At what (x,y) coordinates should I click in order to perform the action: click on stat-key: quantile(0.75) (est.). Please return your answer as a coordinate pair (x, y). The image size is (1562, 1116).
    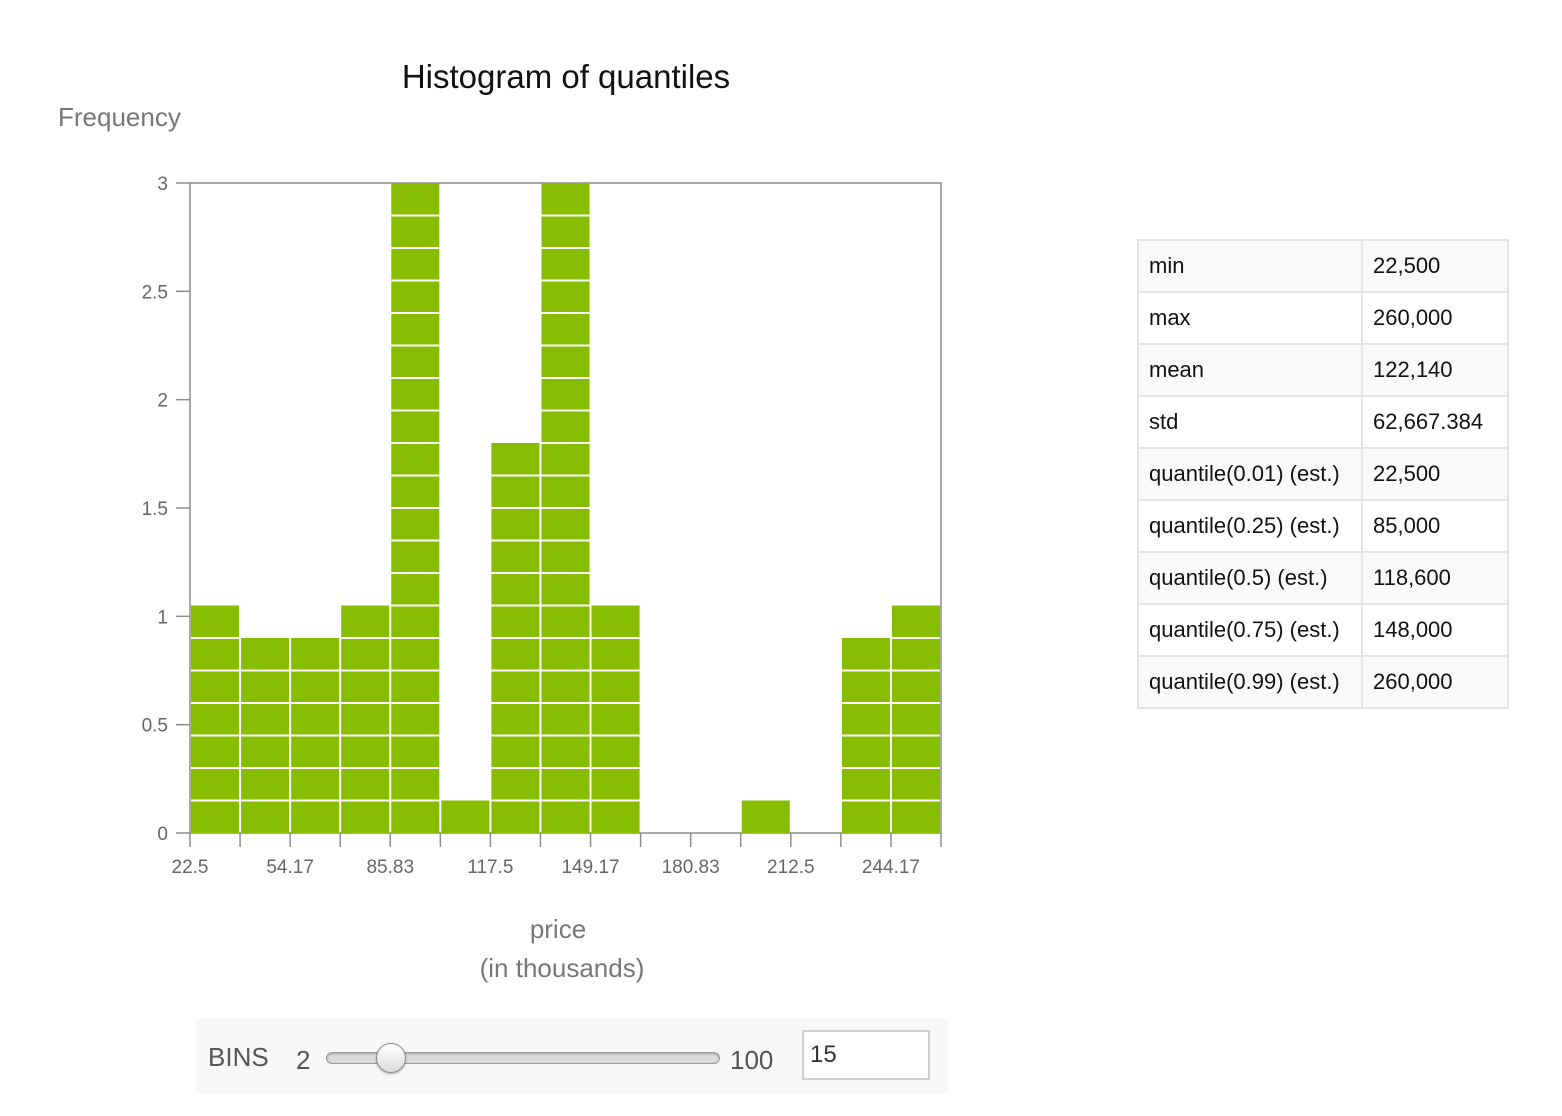
    Looking at the image, I should click on (1250, 630).